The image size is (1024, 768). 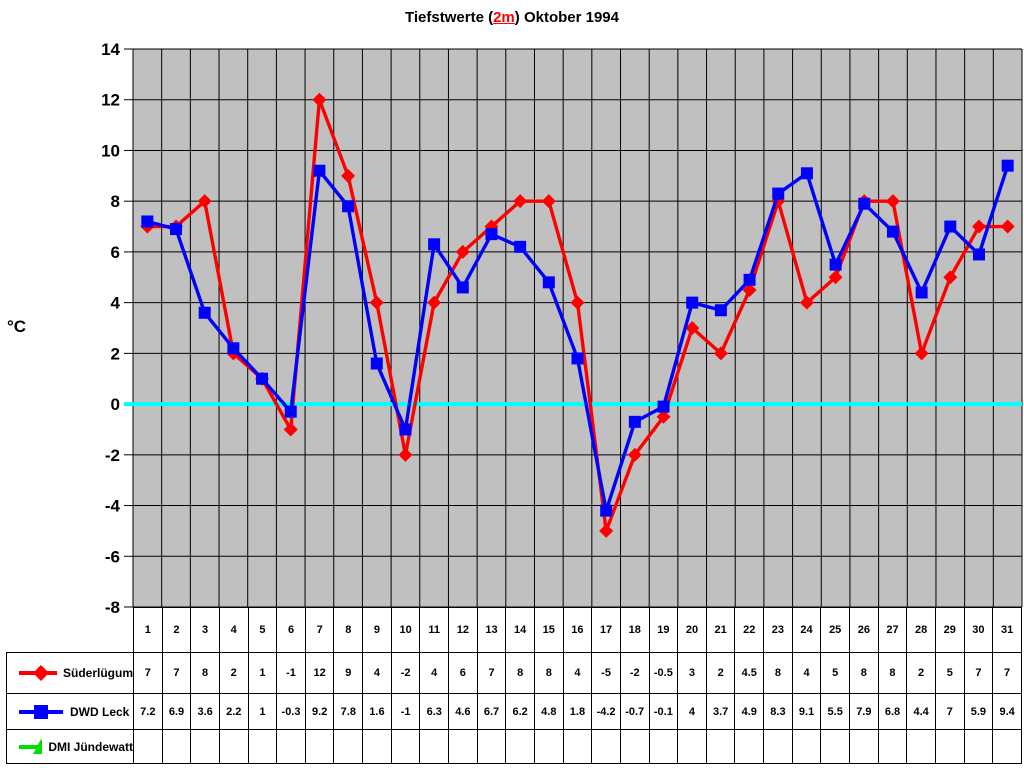 What do you see at coordinates (749, 711) in the screenshot?
I see `value-cell: 4.9` at bounding box center [749, 711].